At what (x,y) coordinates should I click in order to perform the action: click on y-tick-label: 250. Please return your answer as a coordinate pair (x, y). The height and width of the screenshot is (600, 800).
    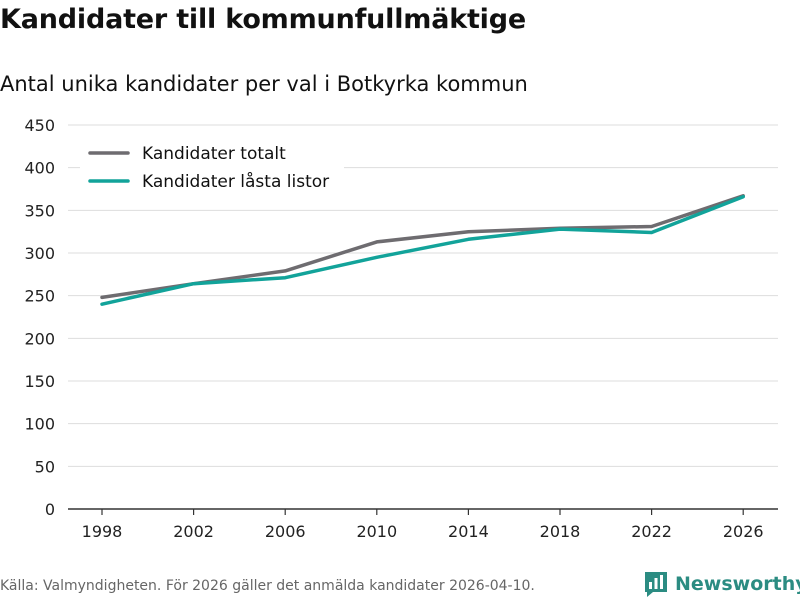
    Looking at the image, I should click on (39, 296).